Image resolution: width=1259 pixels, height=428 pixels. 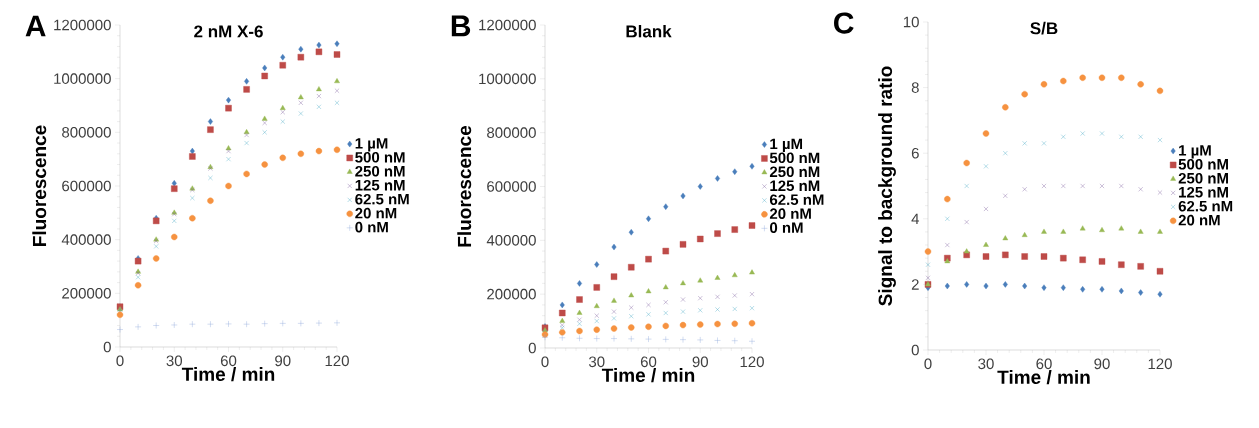 I want to click on chart-title: Blank, so click(x=649, y=31).